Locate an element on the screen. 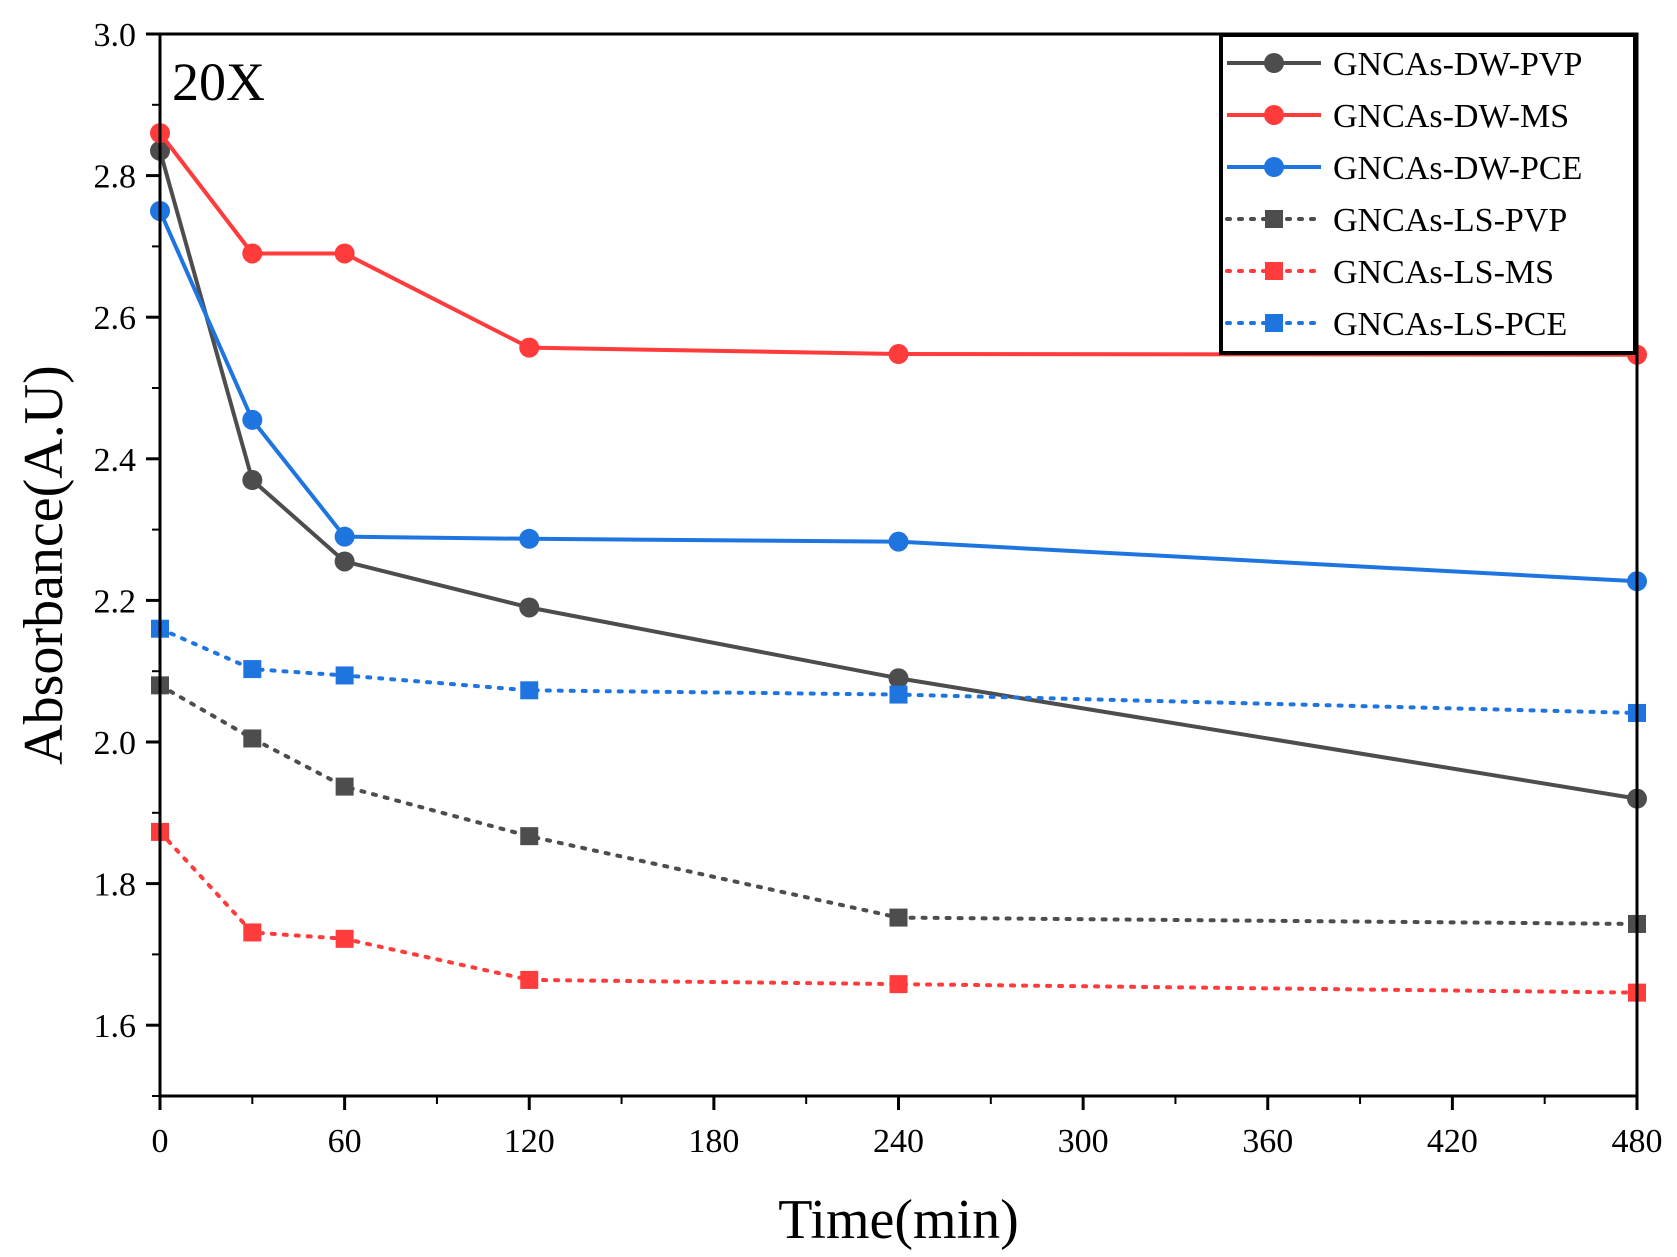  y-tick-label: 2.0 is located at coordinates (115, 743).